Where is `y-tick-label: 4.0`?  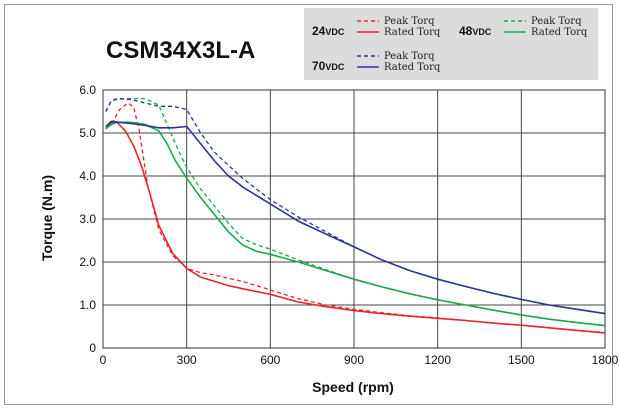 y-tick-label: 4.0 is located at coordinates (87, 176).